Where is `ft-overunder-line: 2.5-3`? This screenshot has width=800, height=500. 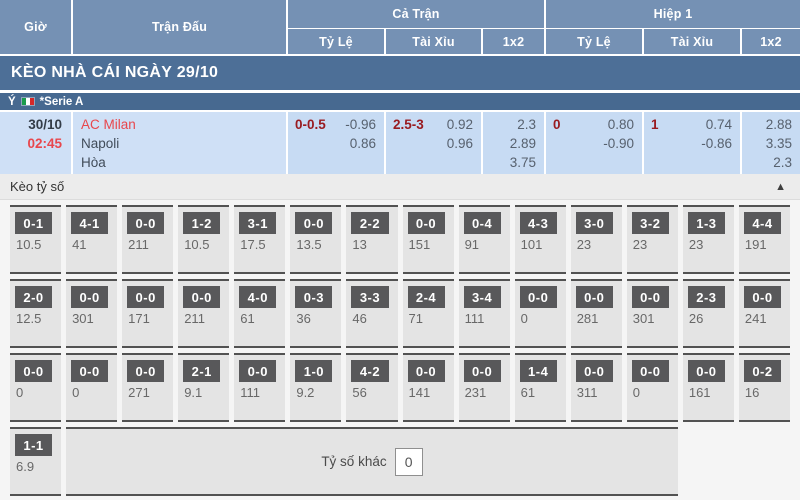 ft-overunder-line: 2.5-3 is located at coordinates (408, 124).